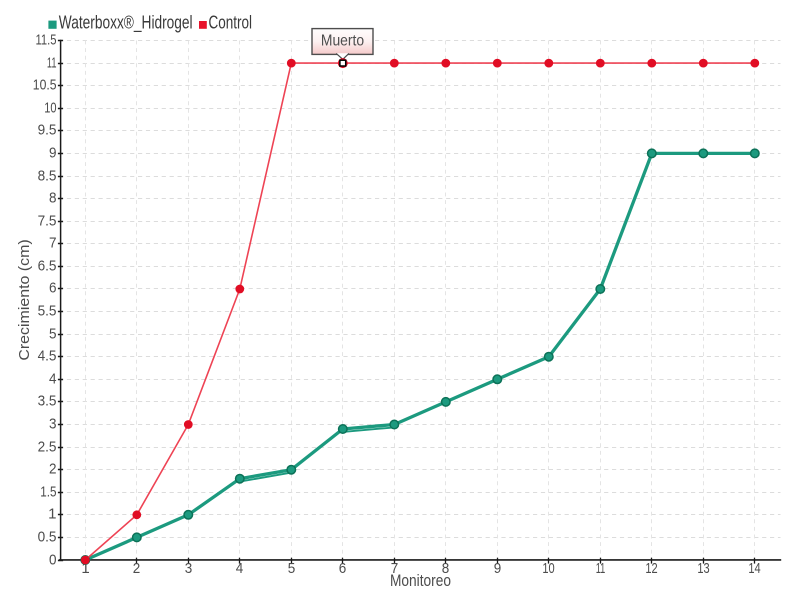 This screenshot has height=600, width=800. What do you see at coordinates (46, 40) in the screenshot?
I see `svg-text: 11.5` at bounding box center [46, 40].